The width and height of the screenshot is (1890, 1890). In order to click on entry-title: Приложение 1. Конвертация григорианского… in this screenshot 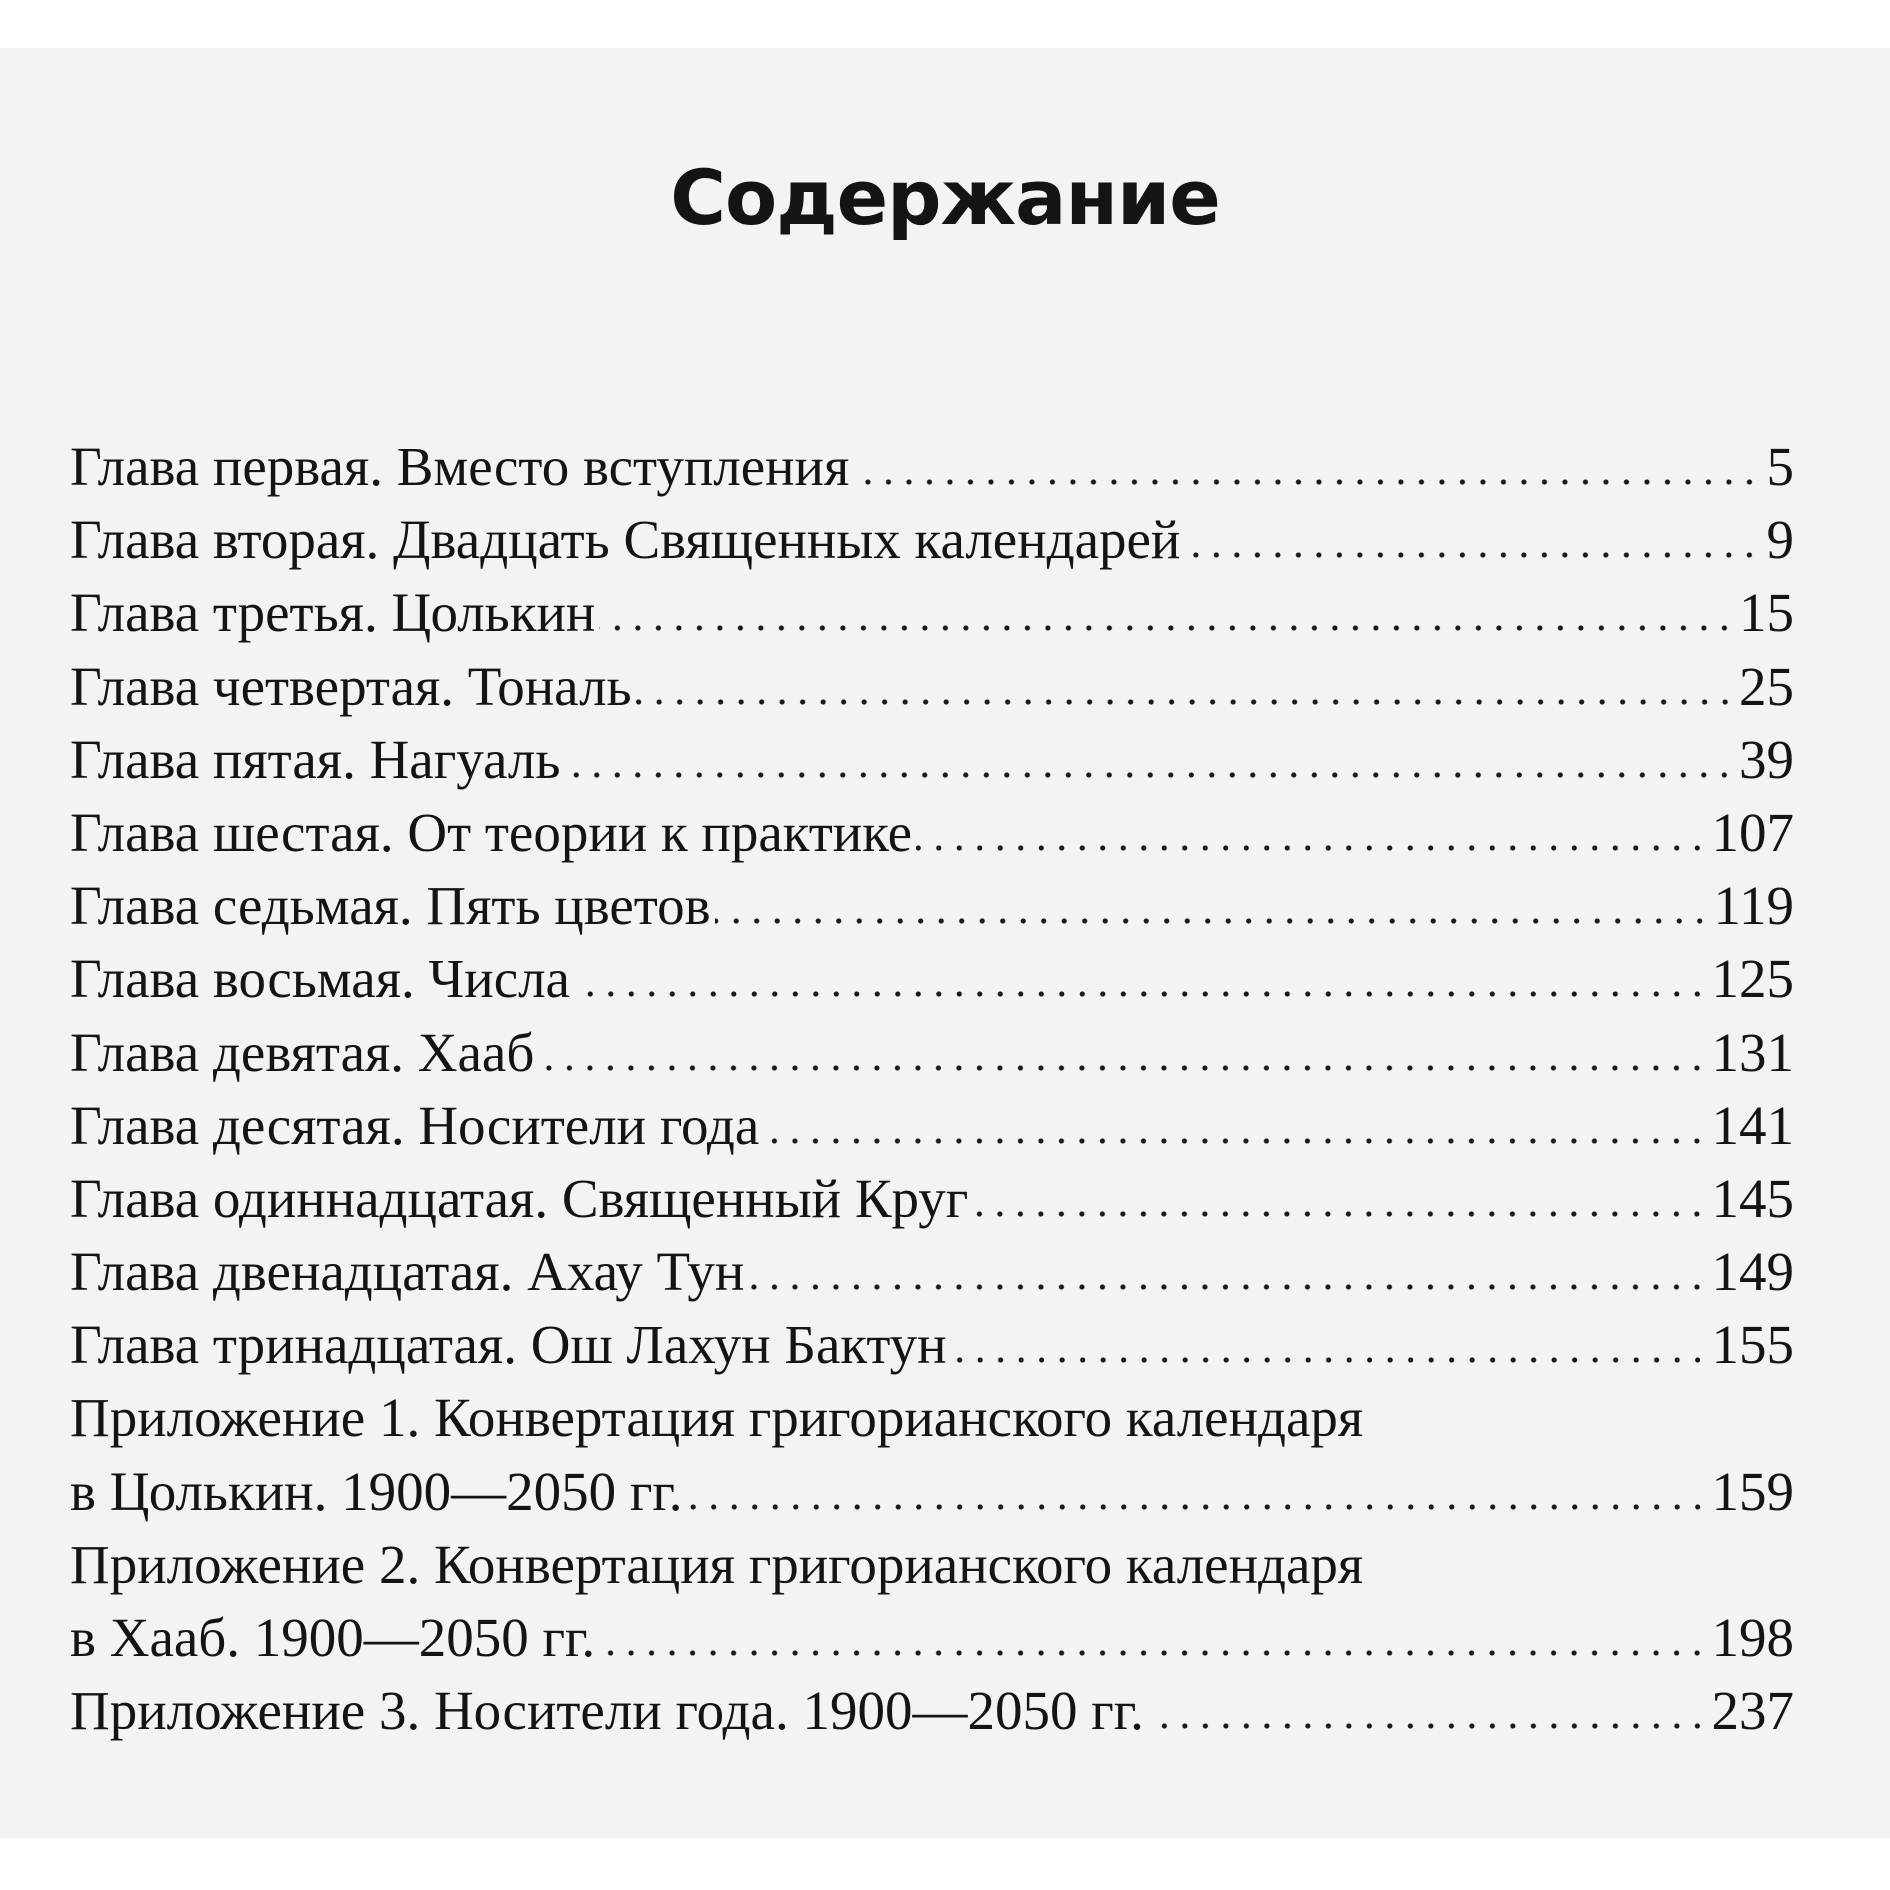, I will do `click(717, 1418)`.